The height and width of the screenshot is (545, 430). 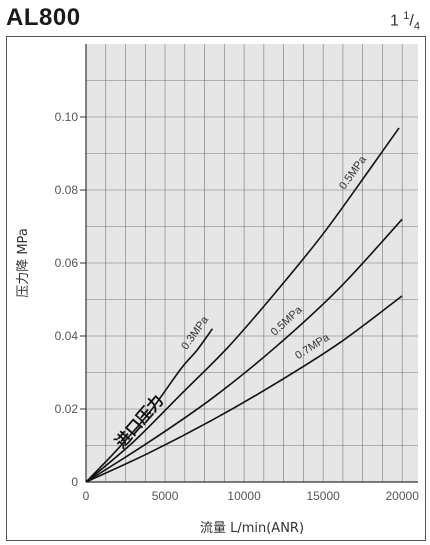 What do you see at coordinates (43, 17) in the screenshot?
I see `chart-title: AL800` at bounding box center [43, 17].